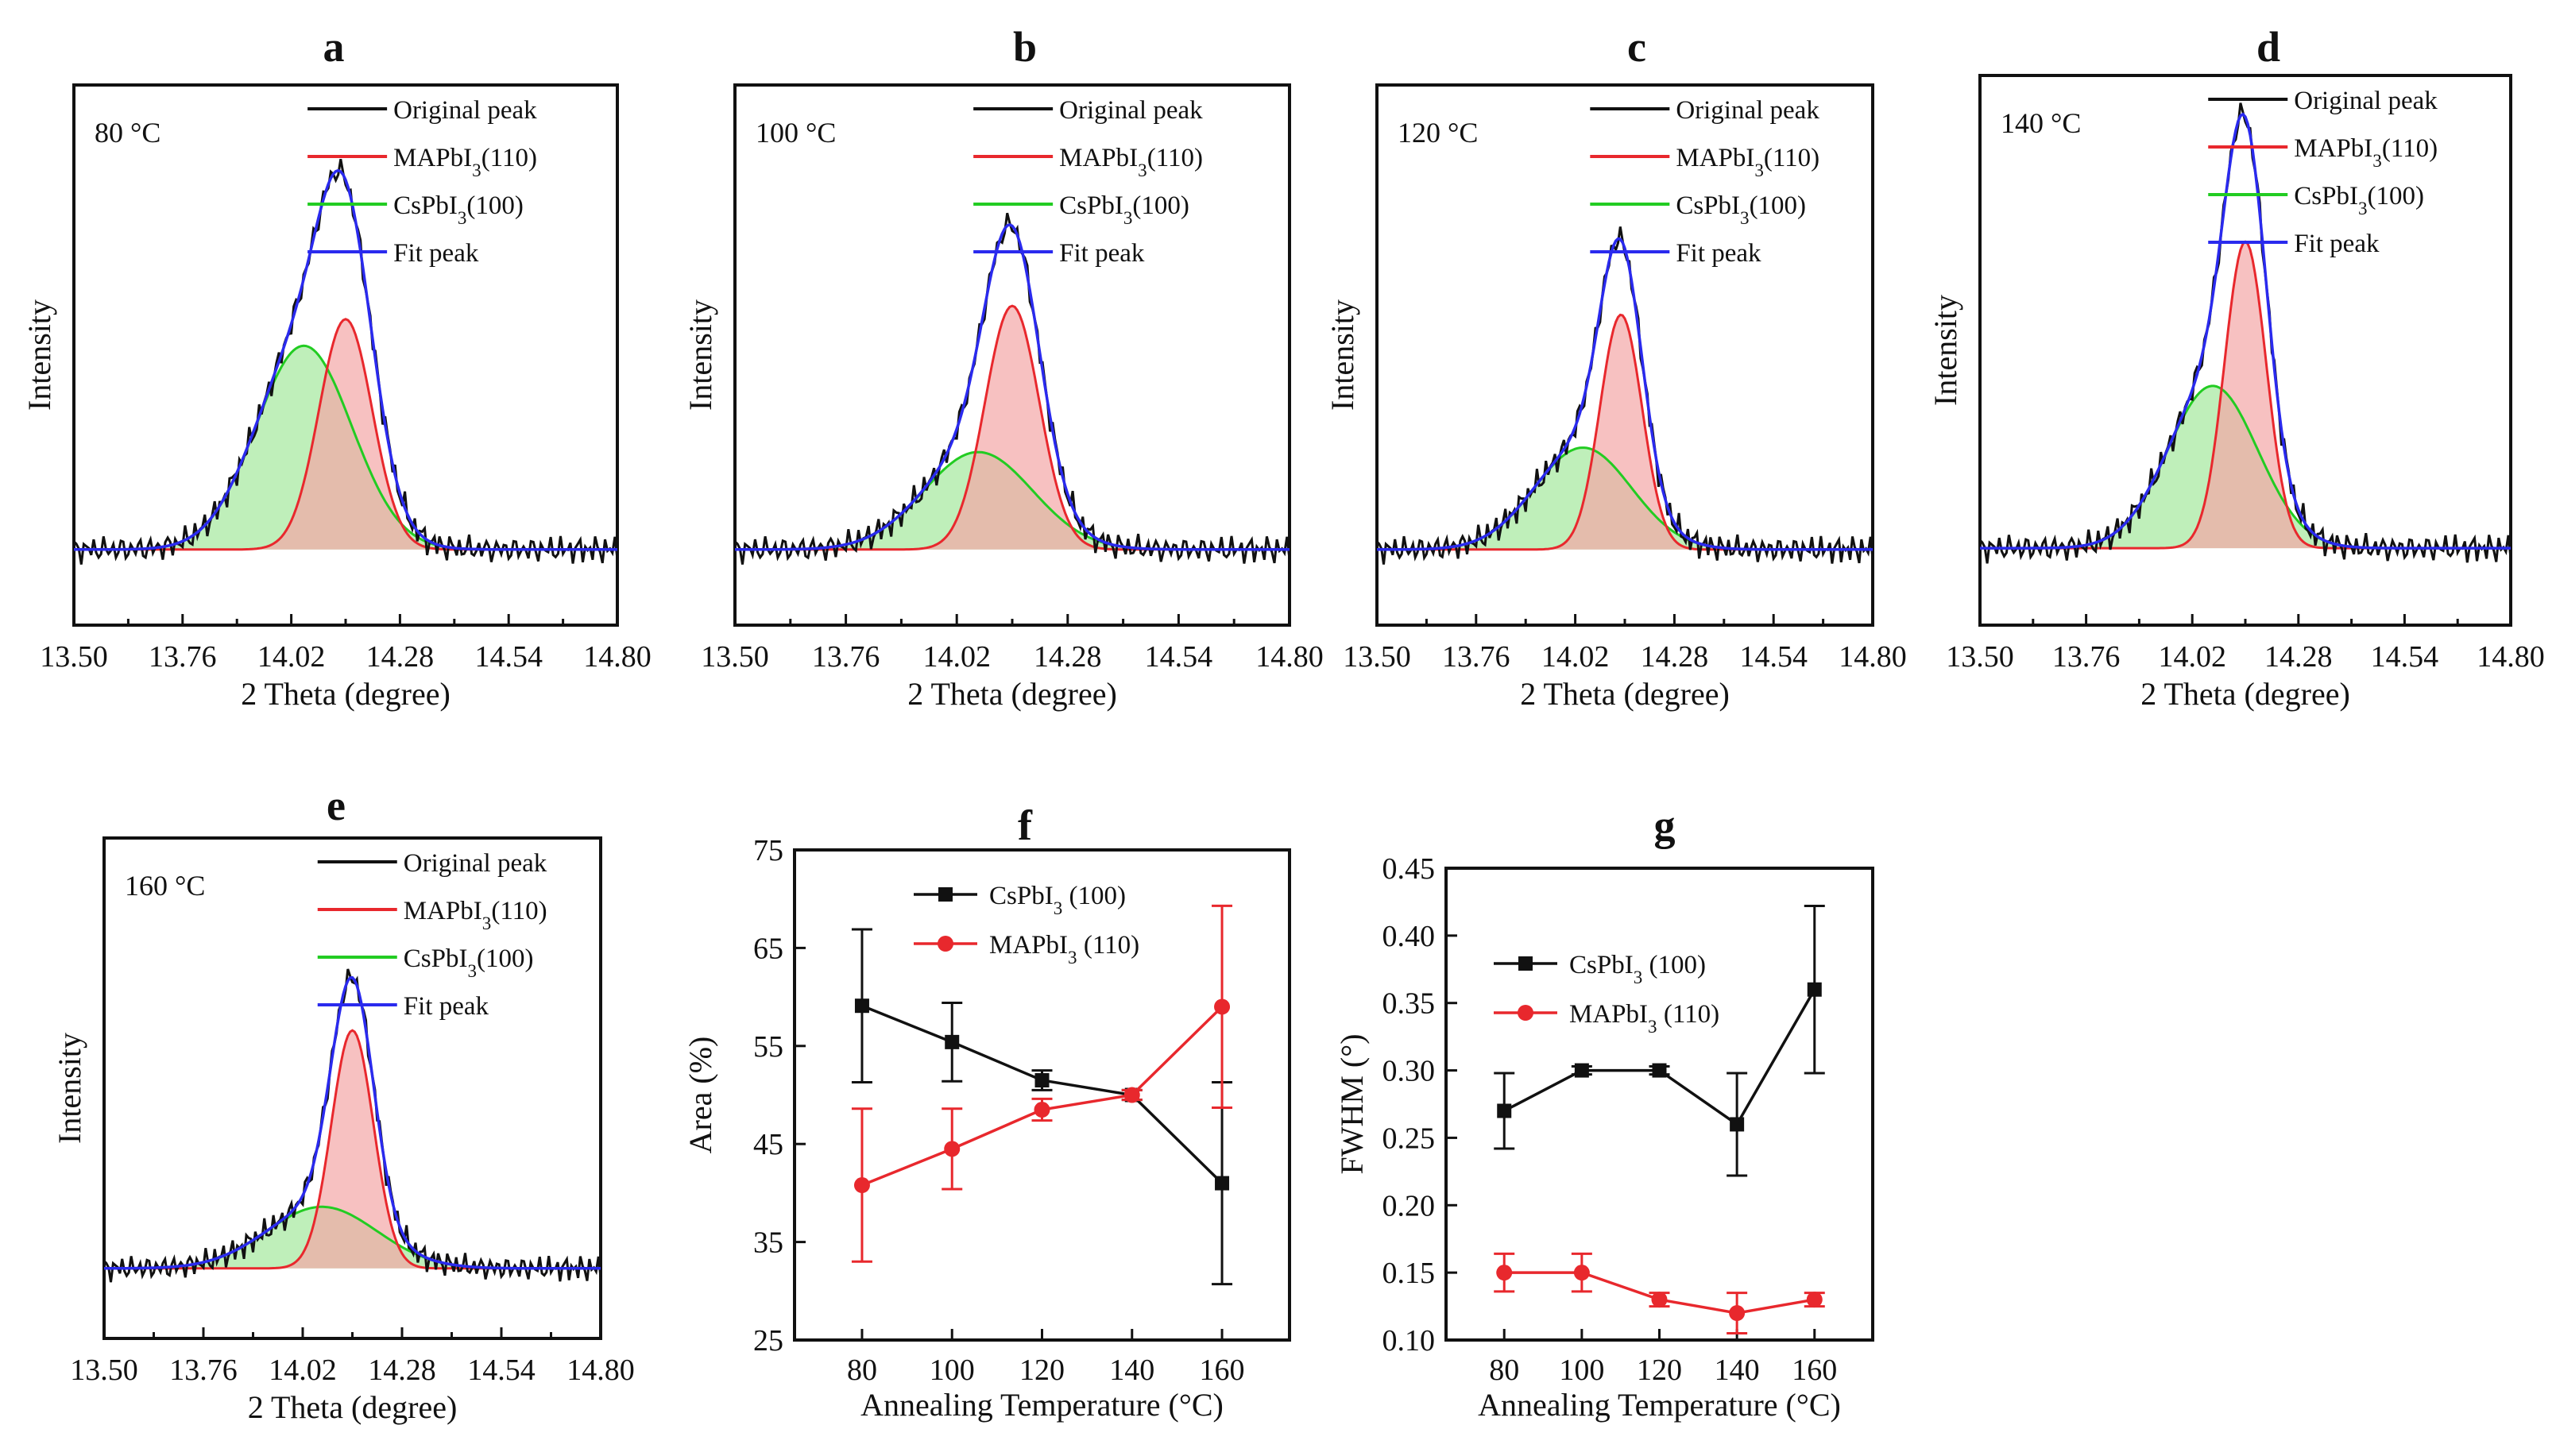 Image resolution: width=2556 pixels, height=1456 pixels. What do you see at coordinates (1636, 47) in the screenshot?
I see `panel-label: c` at bounding box center [1636, 47].